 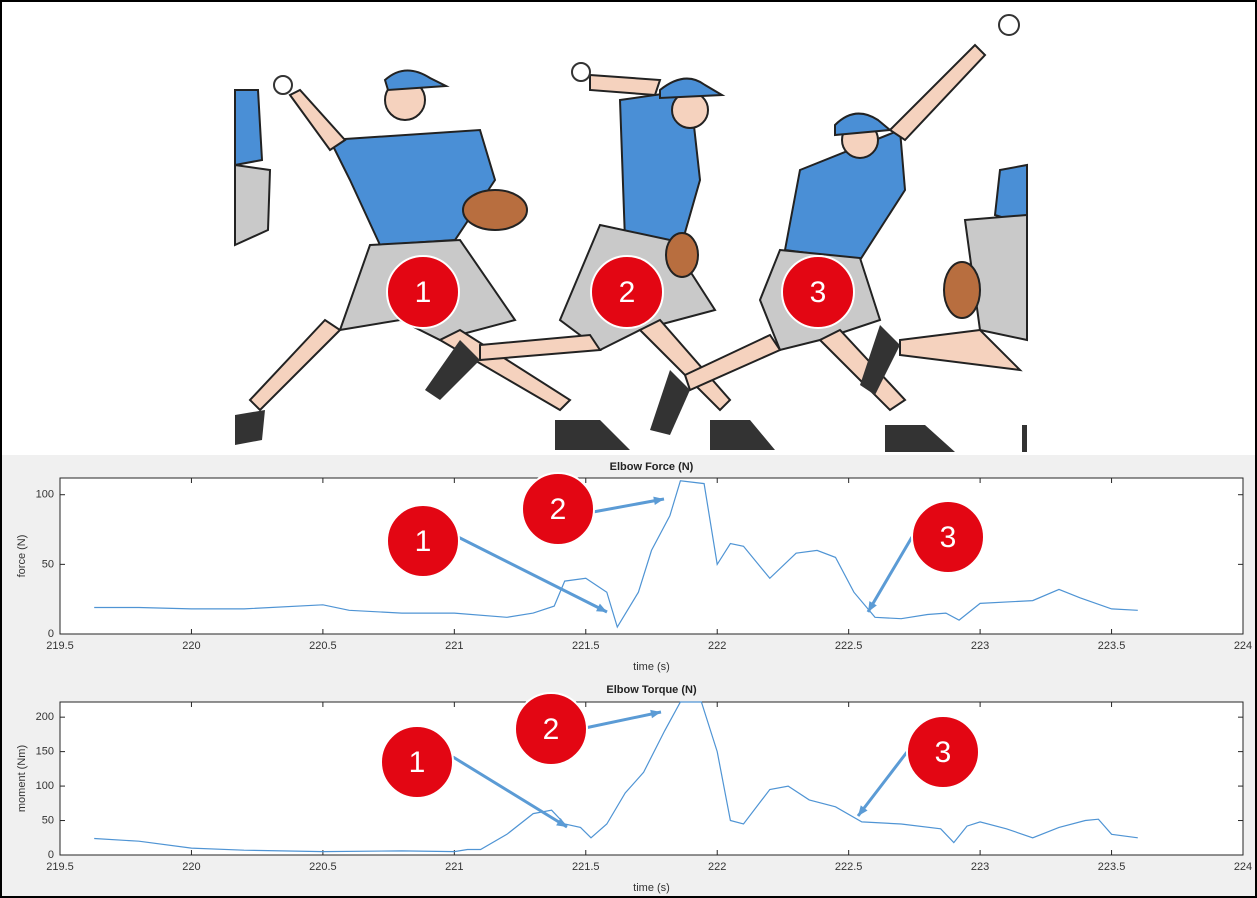 I want to click on chart-title: Elbow Force (N), so click(x=652, y=467).